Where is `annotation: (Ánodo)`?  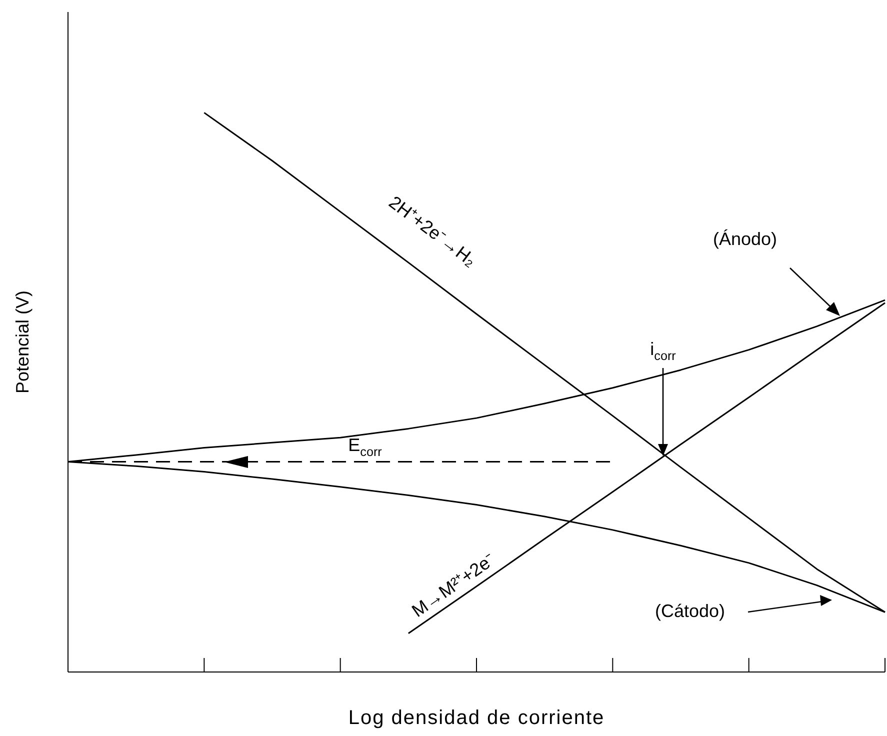 annotation: (Ánodo) is located at coordinates (745, 238).